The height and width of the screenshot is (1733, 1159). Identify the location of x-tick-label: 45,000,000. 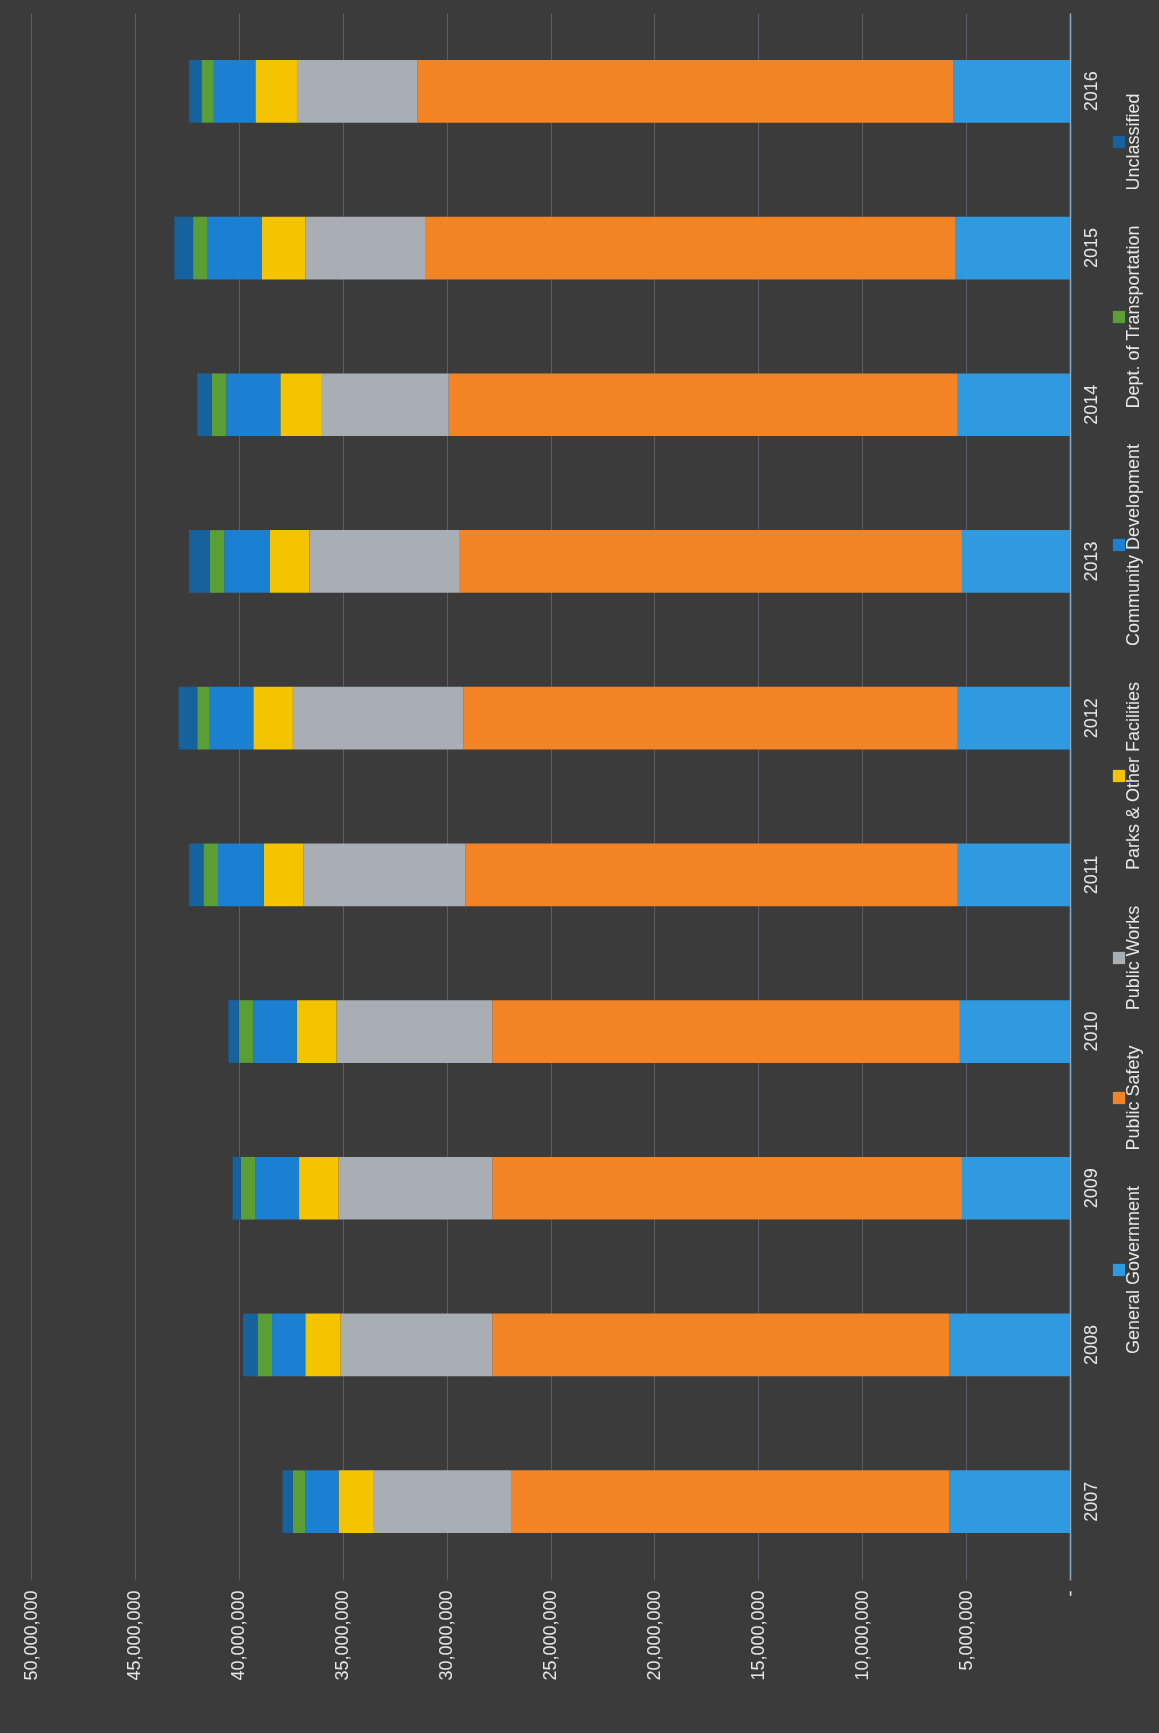
(134, 1635).